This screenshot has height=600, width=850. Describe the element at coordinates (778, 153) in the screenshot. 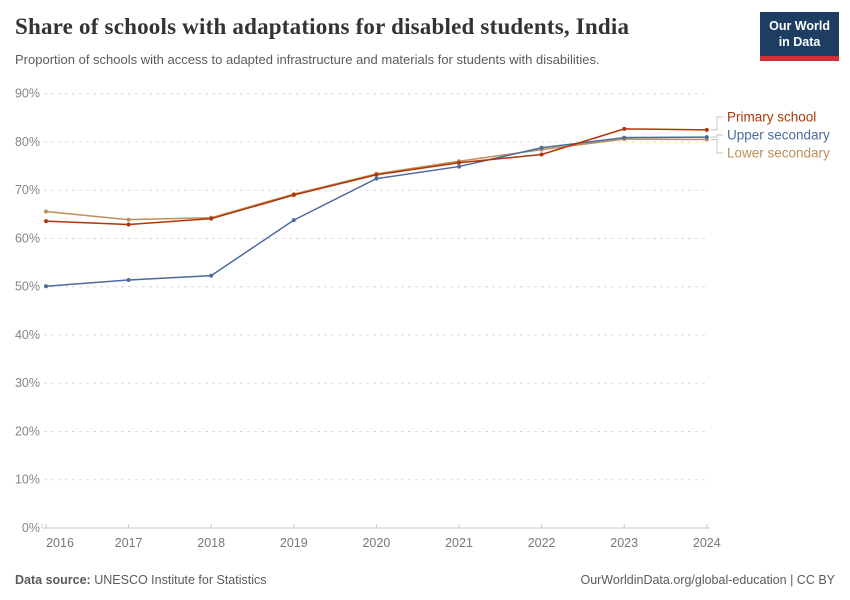

I see `legend-label-lower-secondary: Lower secondary` at that location.